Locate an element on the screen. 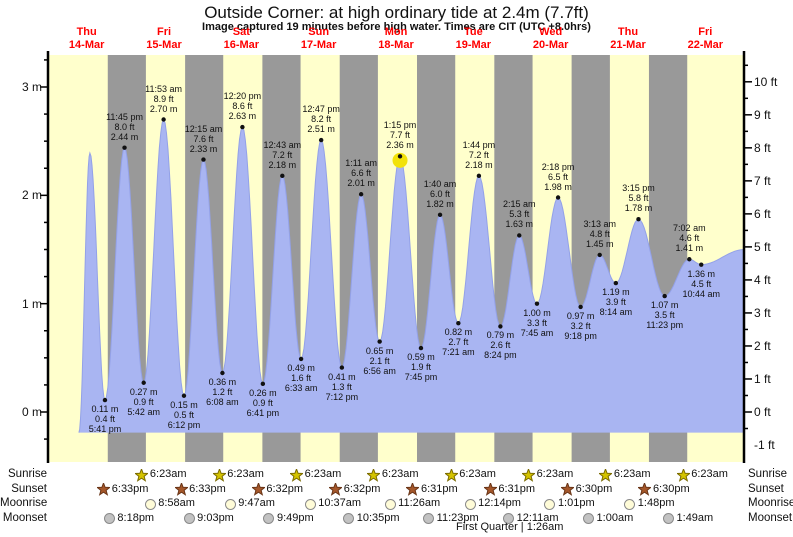  tide-annotation-line: 11:23 pm is located at coordinates (665, 325).